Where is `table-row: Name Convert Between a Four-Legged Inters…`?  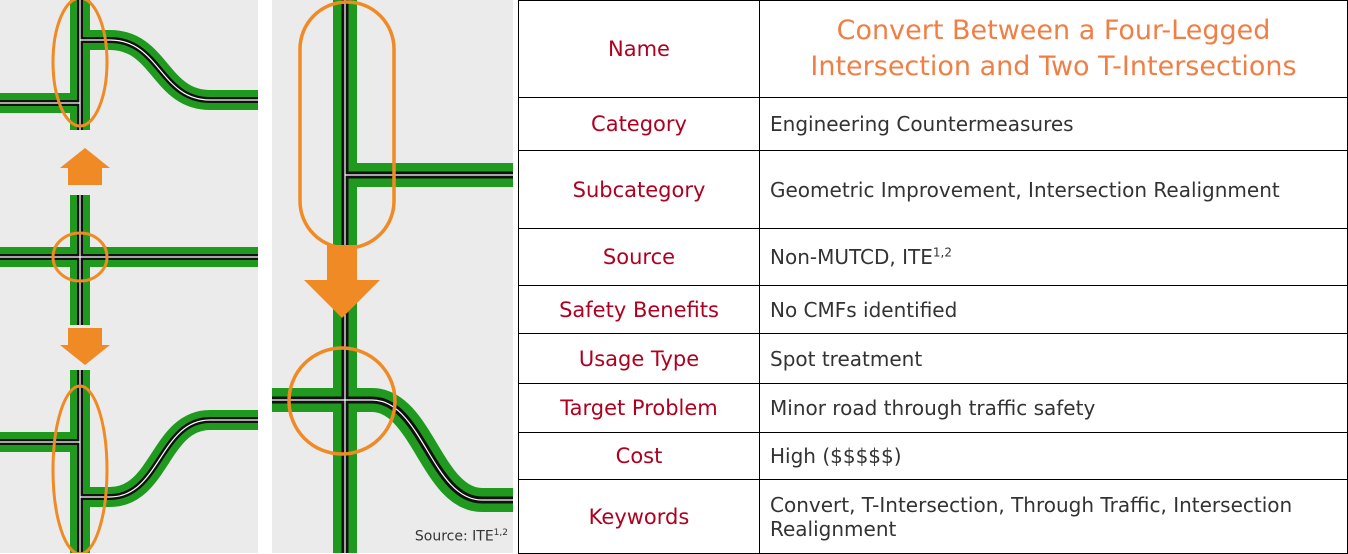 table-row: Name Convert Between a Four-Legged Inters… is located at coordinates (933, 49).